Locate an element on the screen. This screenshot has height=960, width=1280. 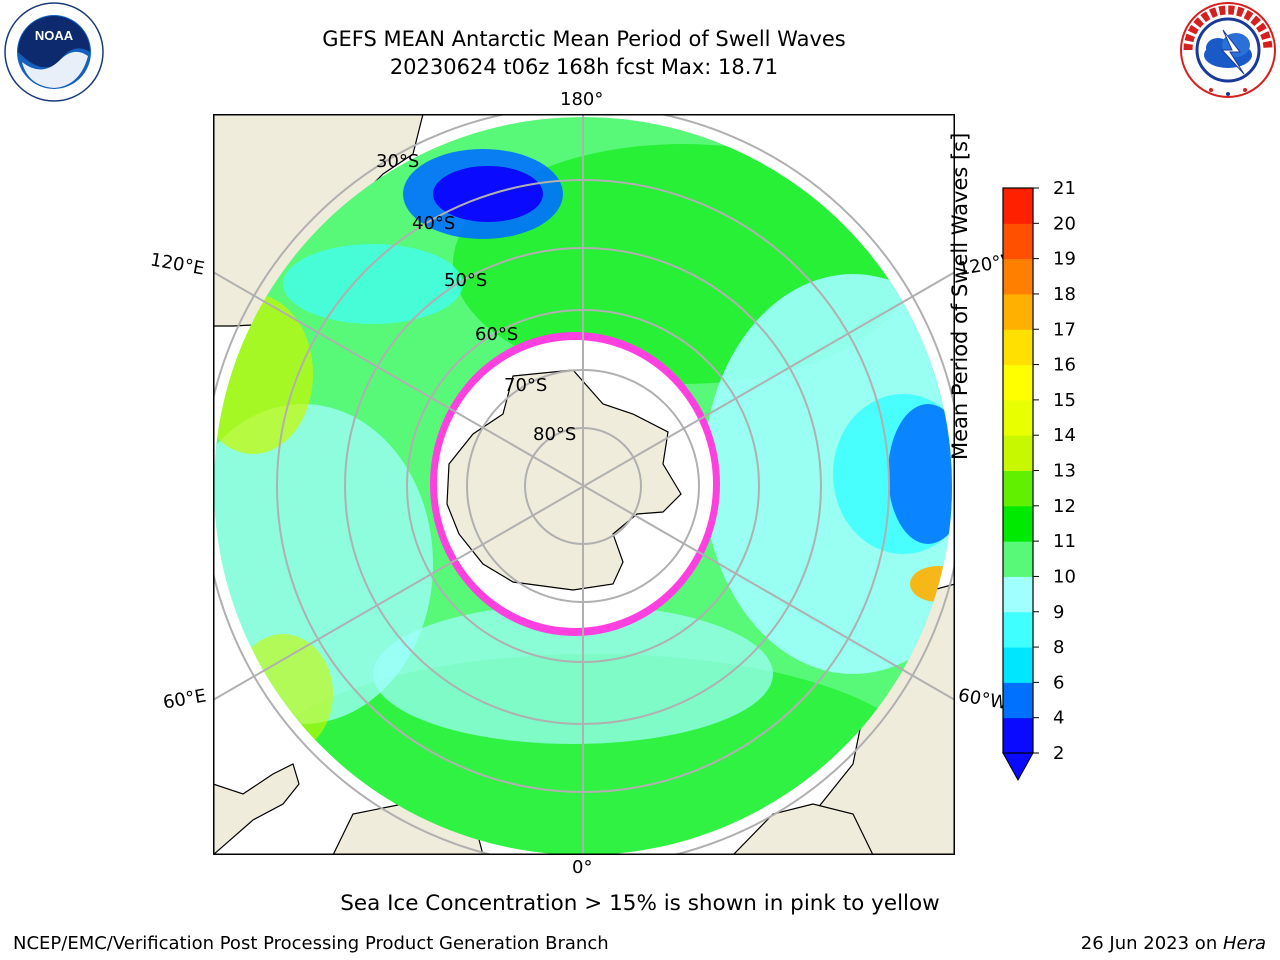
swell-band-cyan-south is located at coordinates (573, 674).